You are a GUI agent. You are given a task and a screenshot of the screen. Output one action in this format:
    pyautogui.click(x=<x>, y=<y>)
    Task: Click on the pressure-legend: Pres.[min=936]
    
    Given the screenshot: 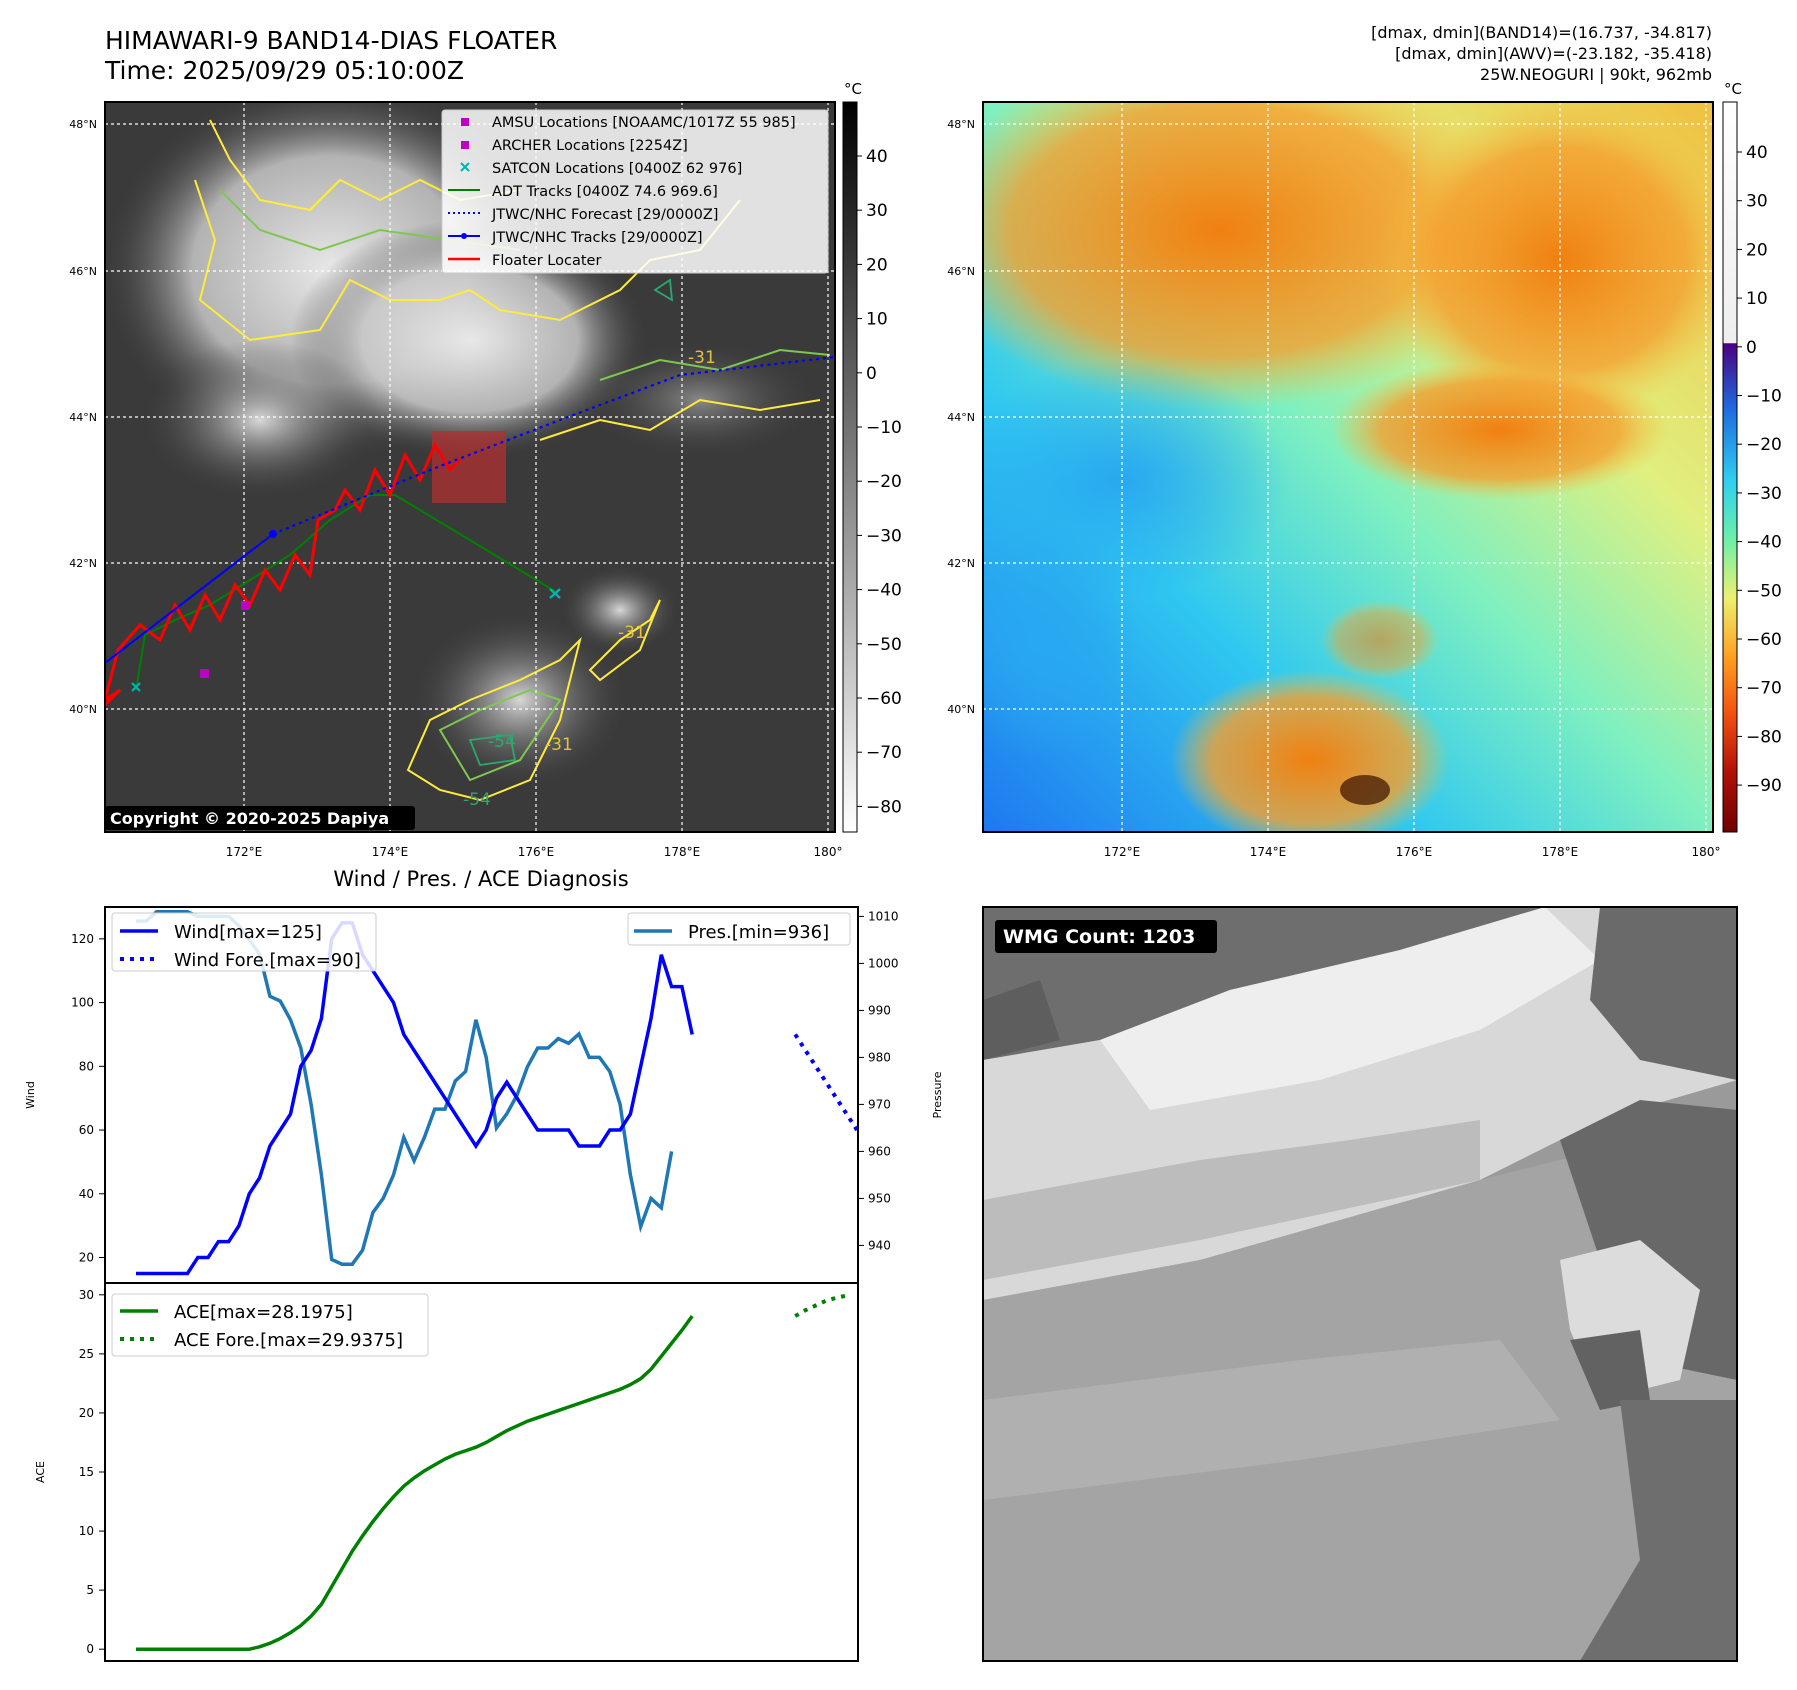 What is the action you would take?
    pyautogui.click(x=739, y=929)
    